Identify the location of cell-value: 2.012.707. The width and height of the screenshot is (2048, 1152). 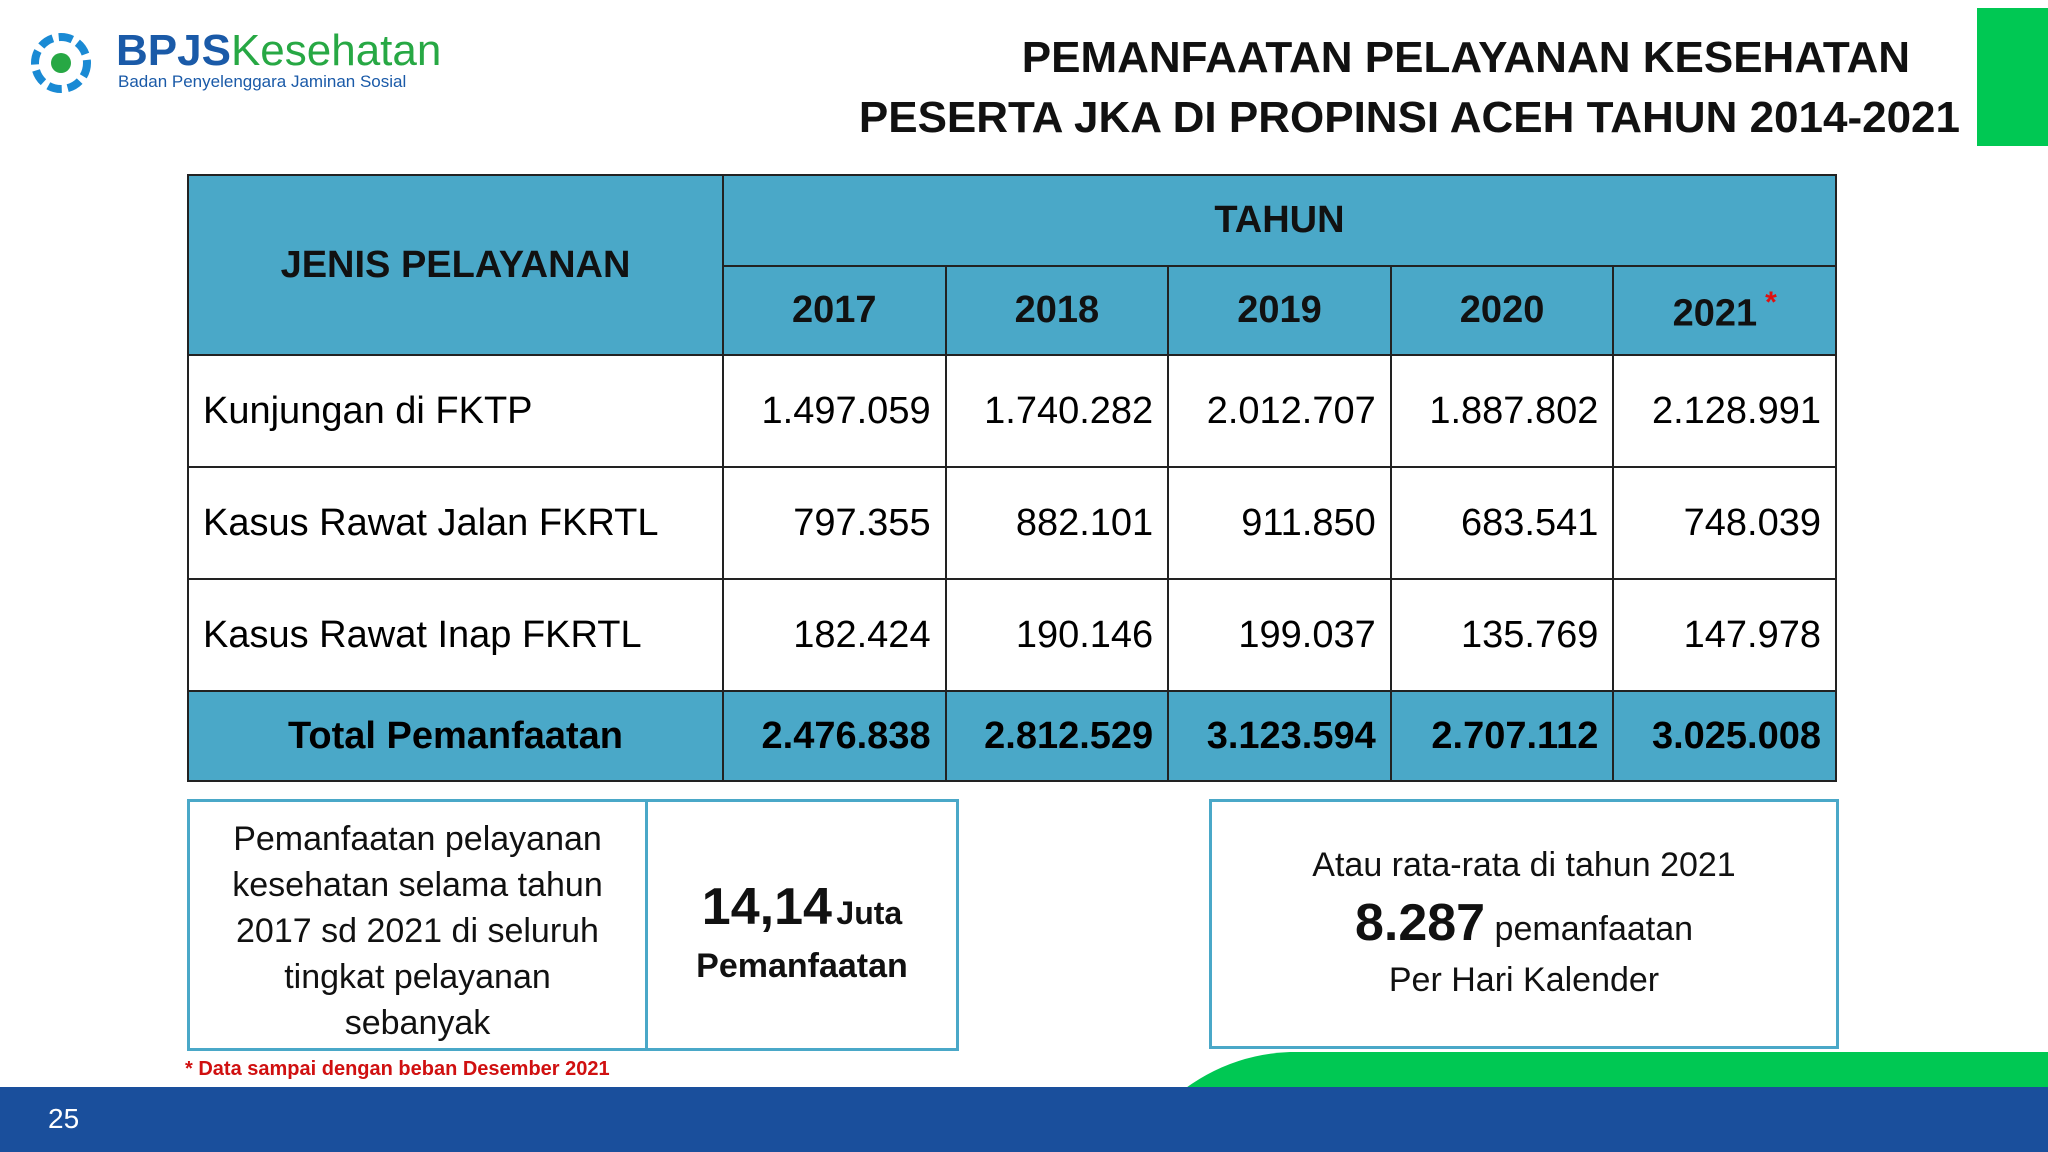
(1279, 411).